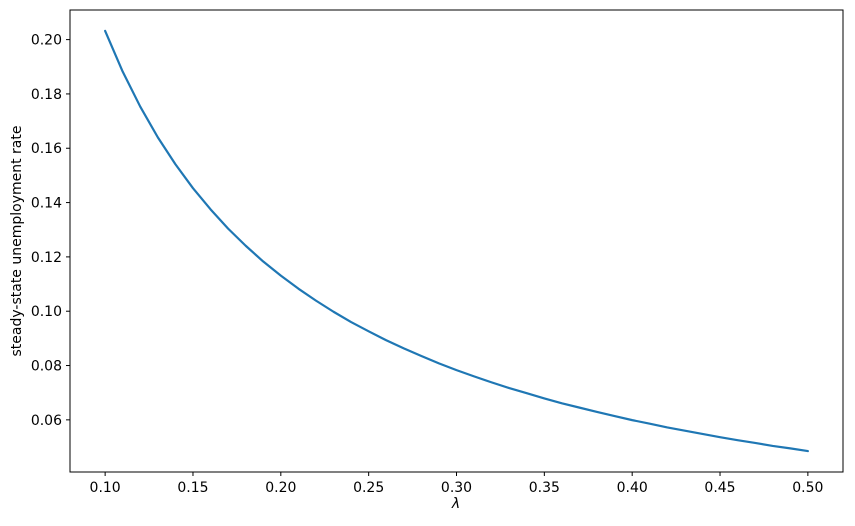 The width and height of the screenshot is (855, 526). What do you see at coordinates (632, 488) in the screenshot?
I see `x-tick-label: 0.40` at bounding box center [632, 488].